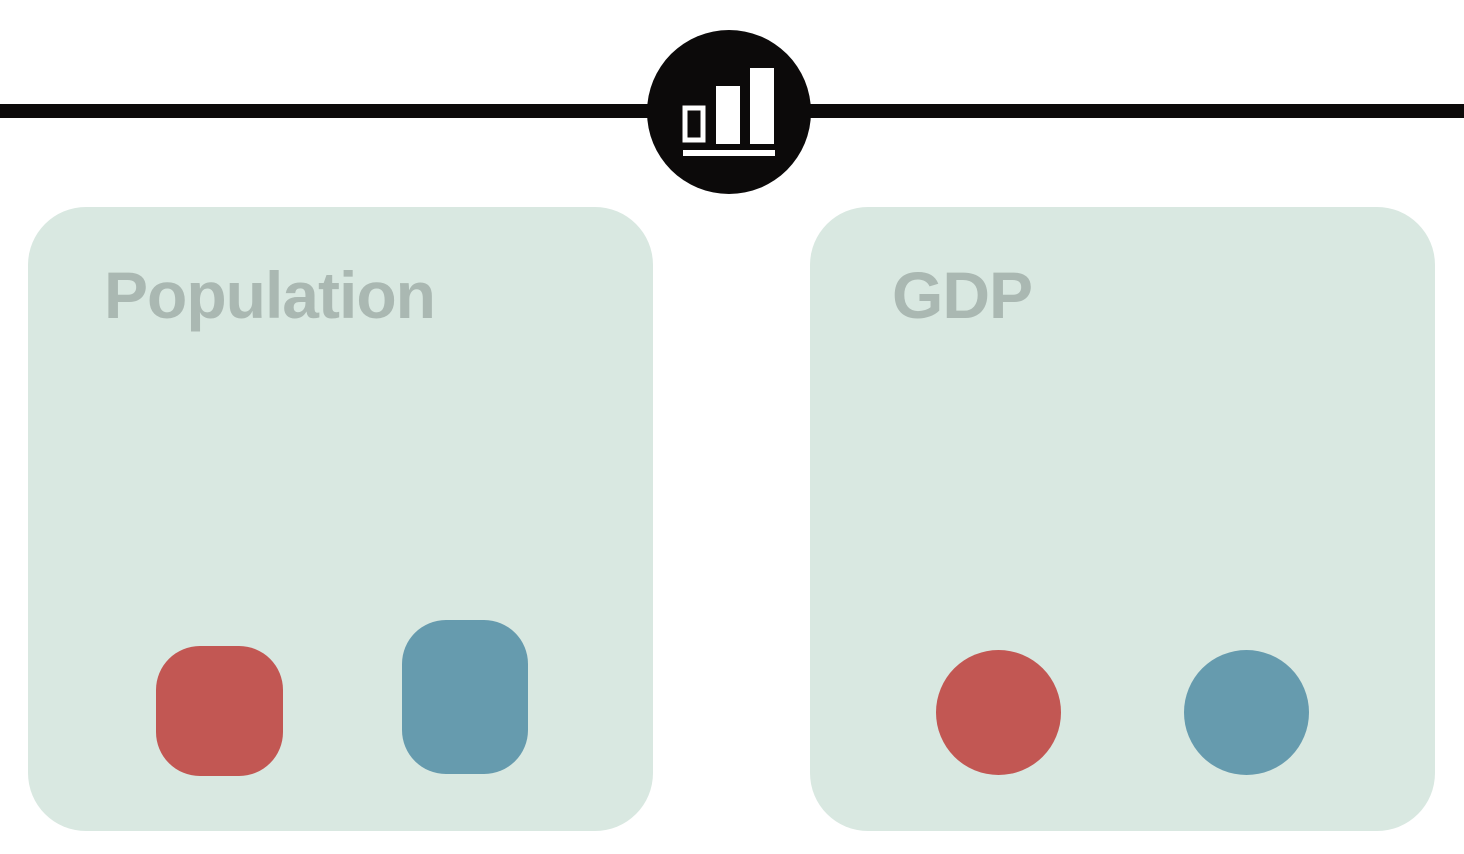  I want to click on population-red-marker, so click(219, 711).